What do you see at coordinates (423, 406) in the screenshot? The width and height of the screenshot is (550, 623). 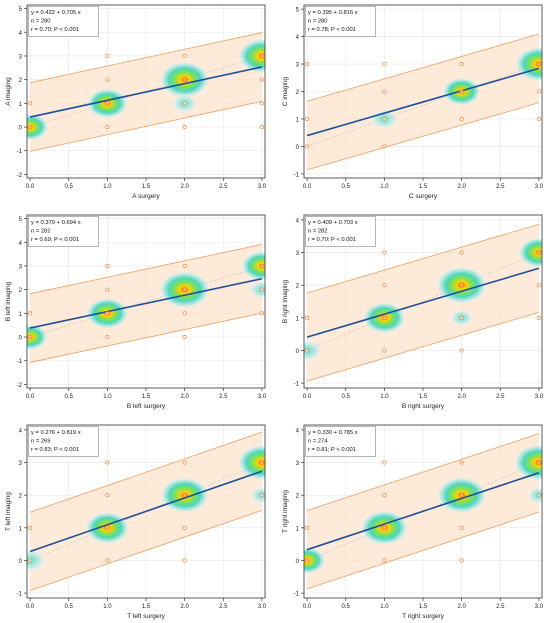 I see `x-axis-label: B right surgery` at bounding box center [423, 406].